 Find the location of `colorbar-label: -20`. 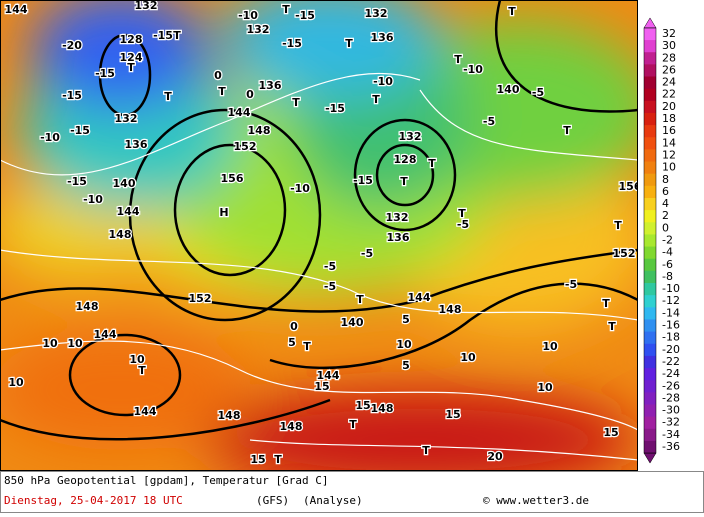

colorbar-label: -20 is located at coordinates (671, 349).